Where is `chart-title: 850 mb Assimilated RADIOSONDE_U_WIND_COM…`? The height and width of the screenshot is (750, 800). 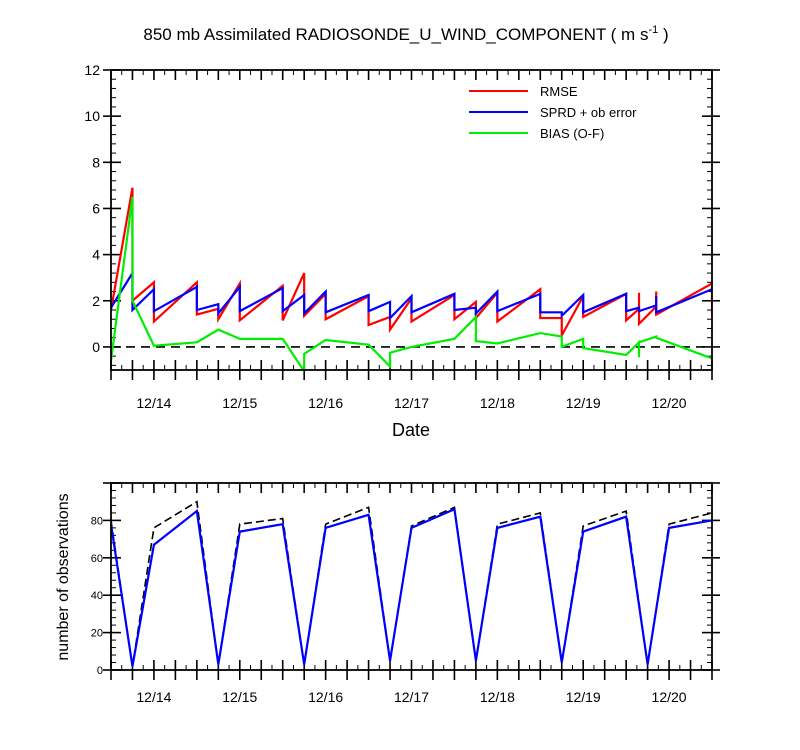 chart-title: 850 mb Assimilated RADIOSONDE_U_WIND_COM… is located at coordinates (405, 34).